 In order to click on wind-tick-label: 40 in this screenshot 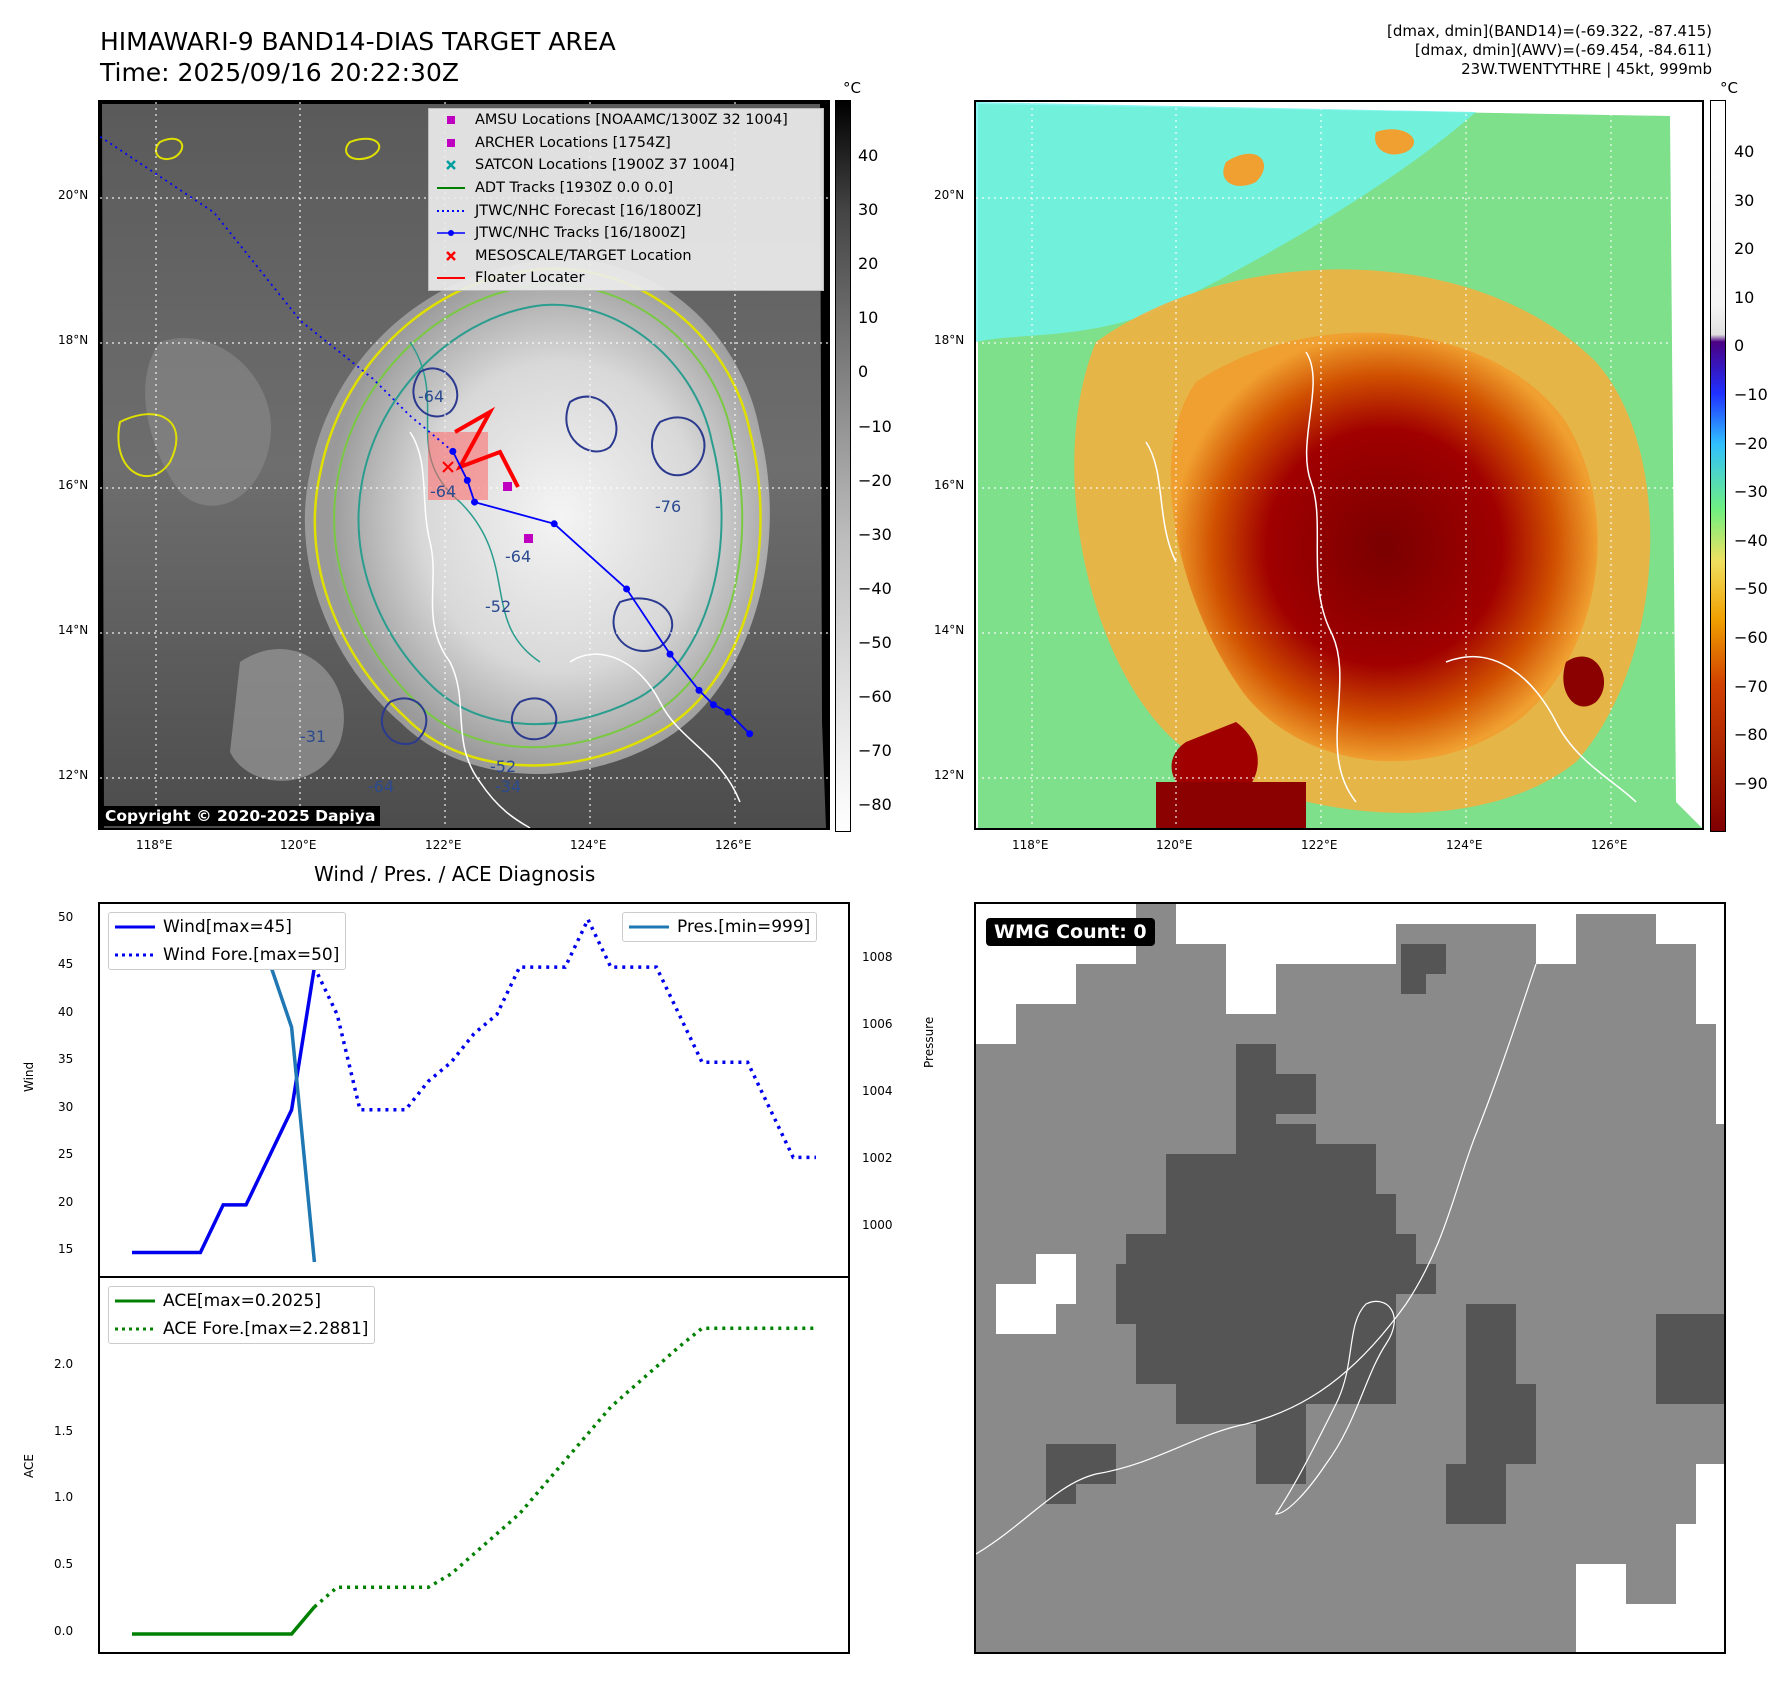, I will do `click(66, 1011)`.